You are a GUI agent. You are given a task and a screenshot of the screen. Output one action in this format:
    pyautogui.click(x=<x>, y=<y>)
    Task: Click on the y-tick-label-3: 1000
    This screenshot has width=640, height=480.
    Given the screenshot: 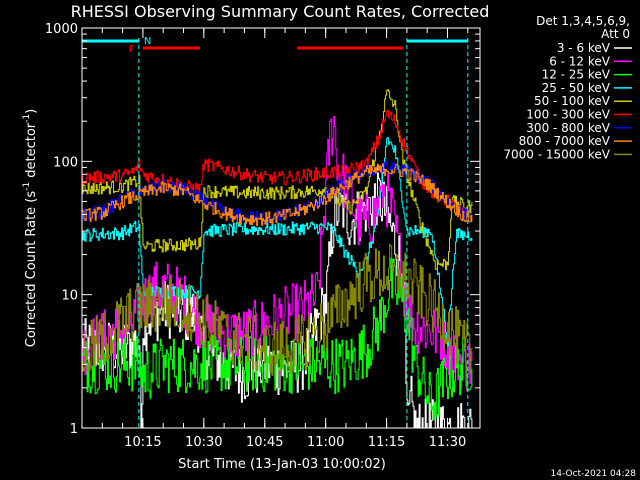 What is the action you would take?
    pyautogui.click(x=61, y=29)
    